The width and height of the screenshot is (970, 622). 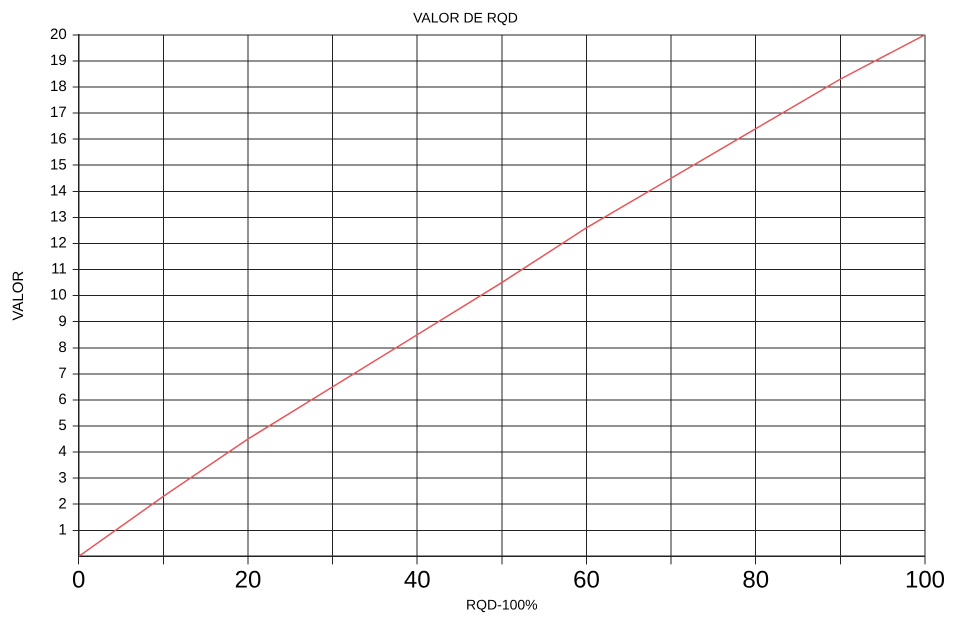 I want to click on y-tick-label: 10, so click(x=58, y=295).